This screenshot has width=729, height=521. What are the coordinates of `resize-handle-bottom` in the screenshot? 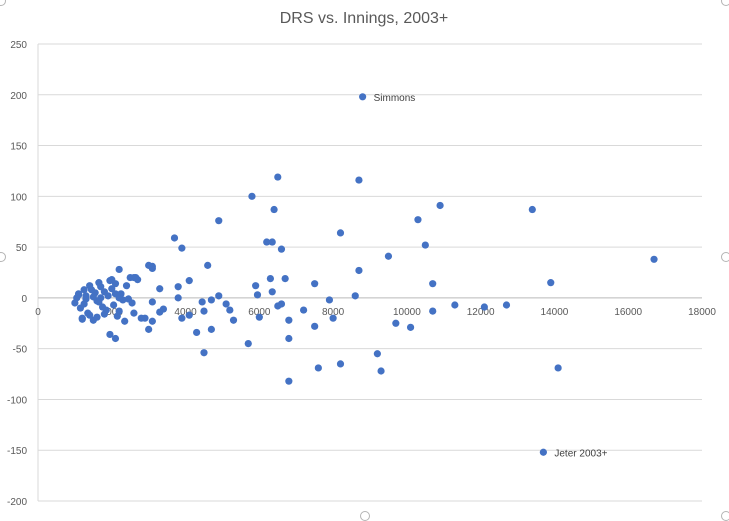 It's located at (365, 516).